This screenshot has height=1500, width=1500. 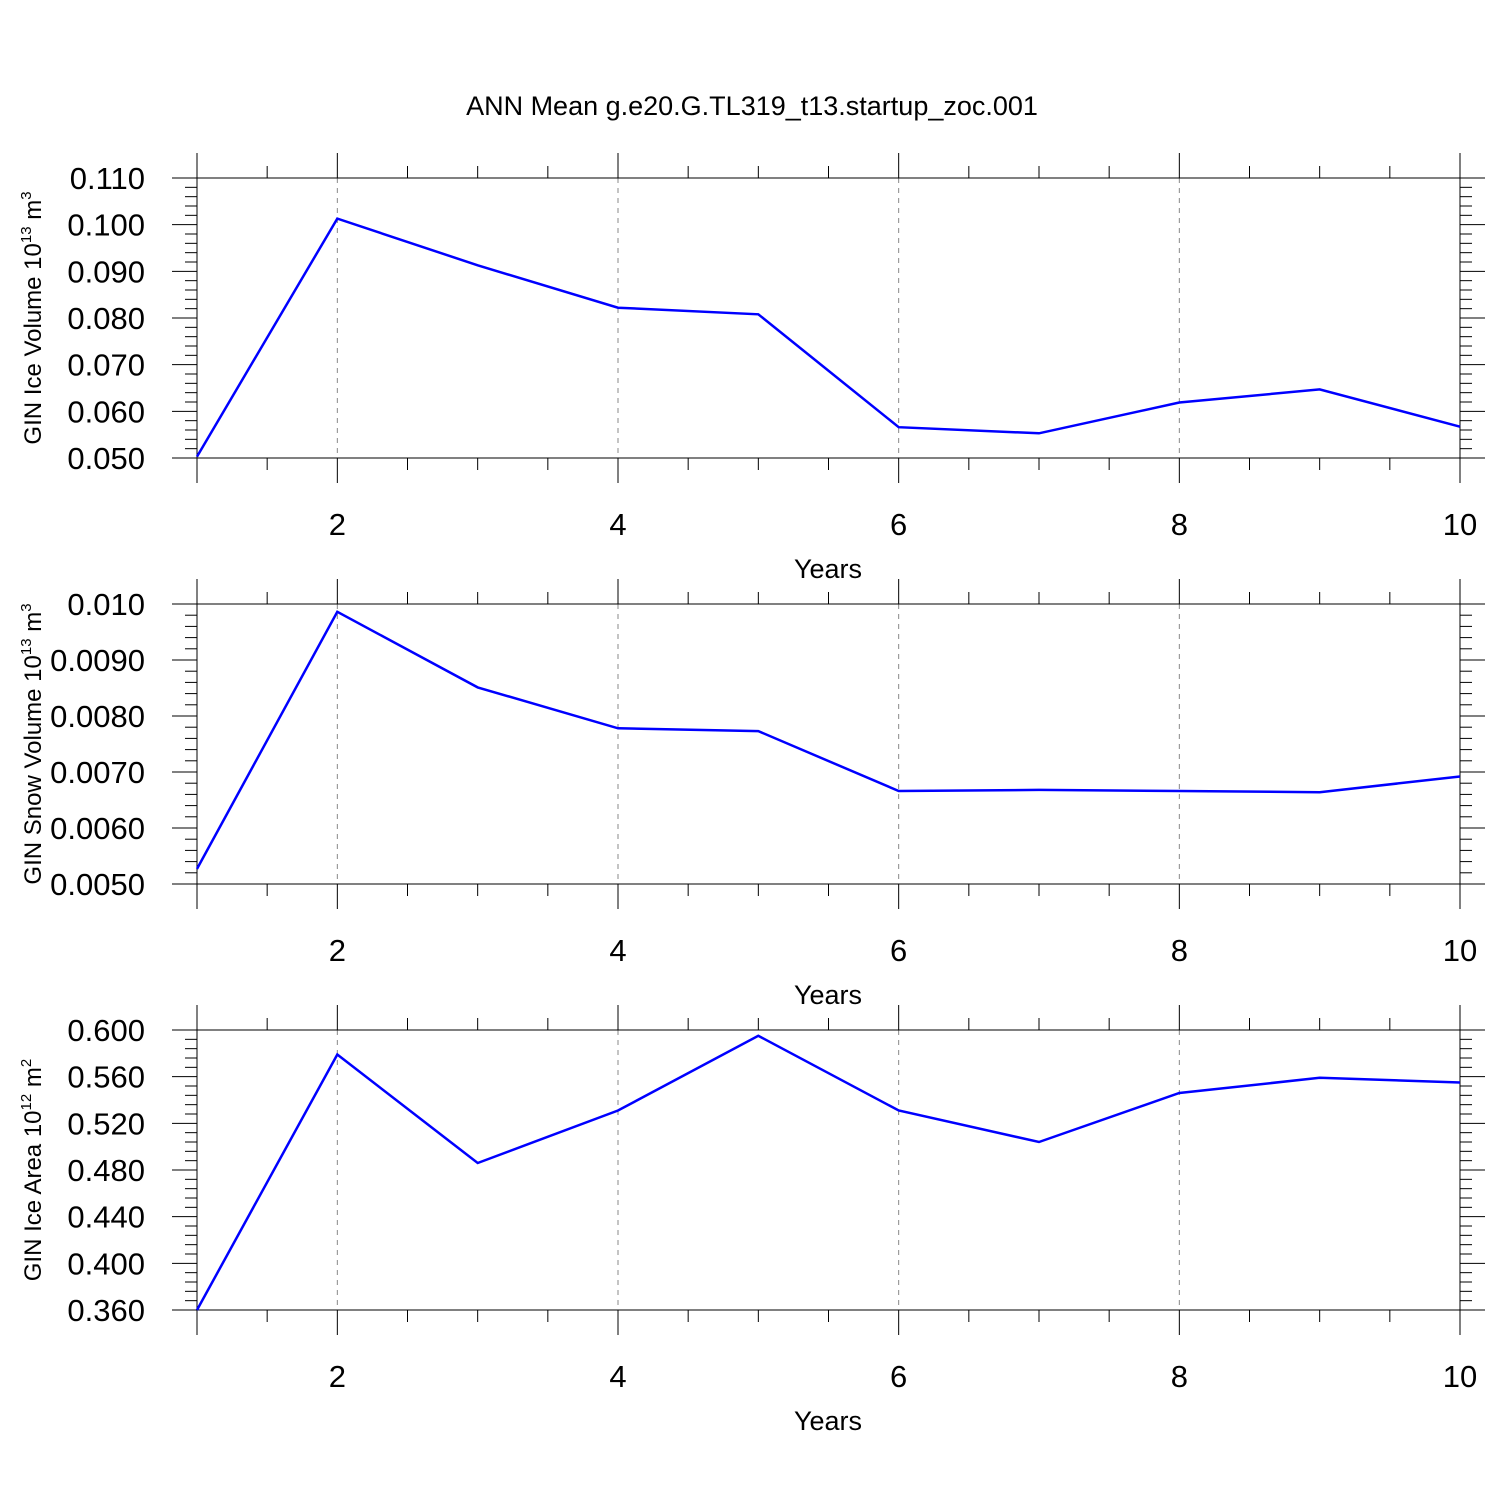 What do you see at coordinates (106, 1310) in the screenshot?
I see `y-tick-label: 0.360` at bounding box center [106, 1310].